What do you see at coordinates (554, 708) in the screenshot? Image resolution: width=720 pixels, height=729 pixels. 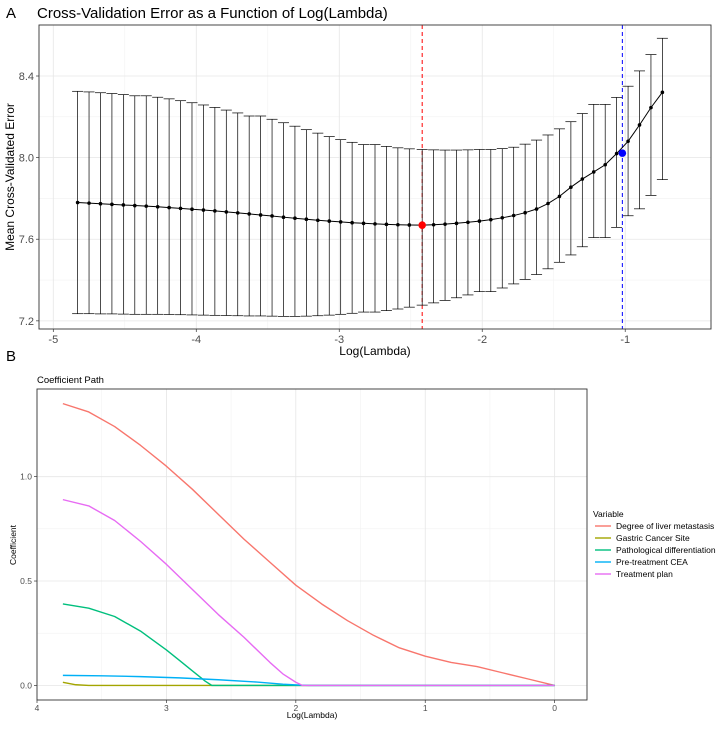 I see `x-tick-label: 0` at bounding box center [554, 708].